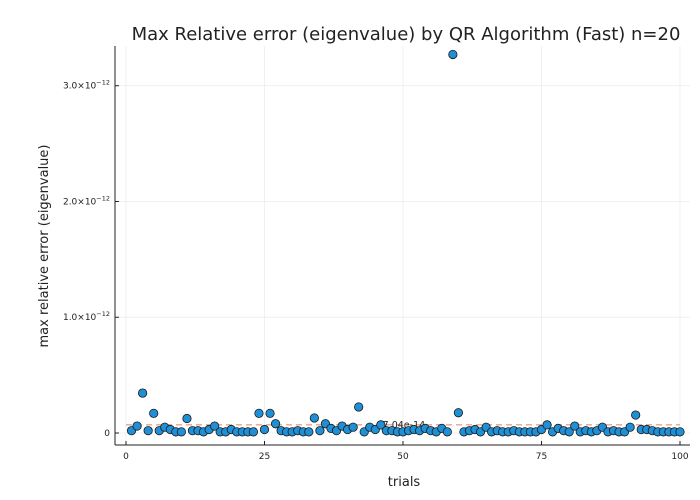 This screenshot has height=500, width=700. What do you see at coordinates (86, 85) in the screenshot?
I see `y-tick-label: 3.0×10⁻¹²` at bounding box center [86, 85].